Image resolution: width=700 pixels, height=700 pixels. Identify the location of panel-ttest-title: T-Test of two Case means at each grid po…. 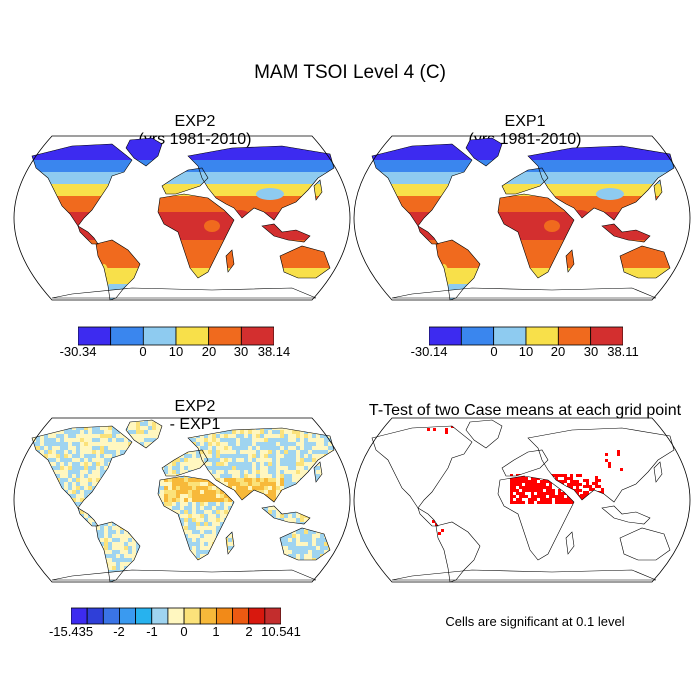
(525, 410).